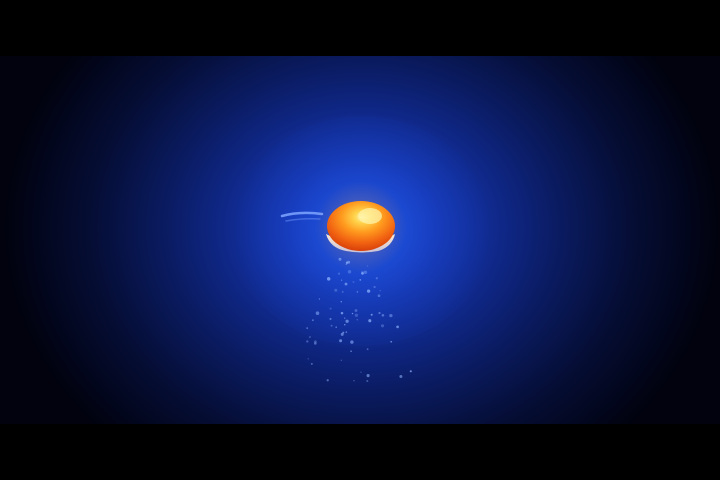  Describe the element at coordinates (360, 28) in the screenshot. I see `letterbox-top` at that location.